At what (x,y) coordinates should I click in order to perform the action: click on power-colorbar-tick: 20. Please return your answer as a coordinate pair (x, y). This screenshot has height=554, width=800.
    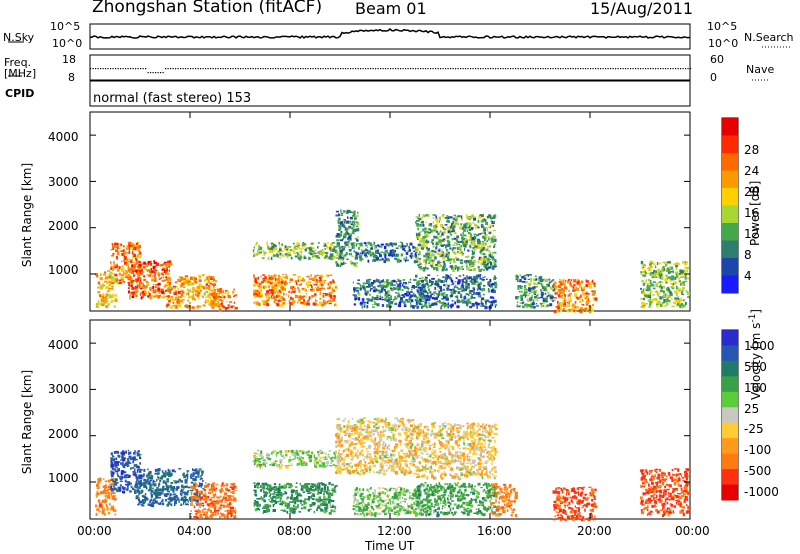
    Looking at the image, I should click on (752, 192).